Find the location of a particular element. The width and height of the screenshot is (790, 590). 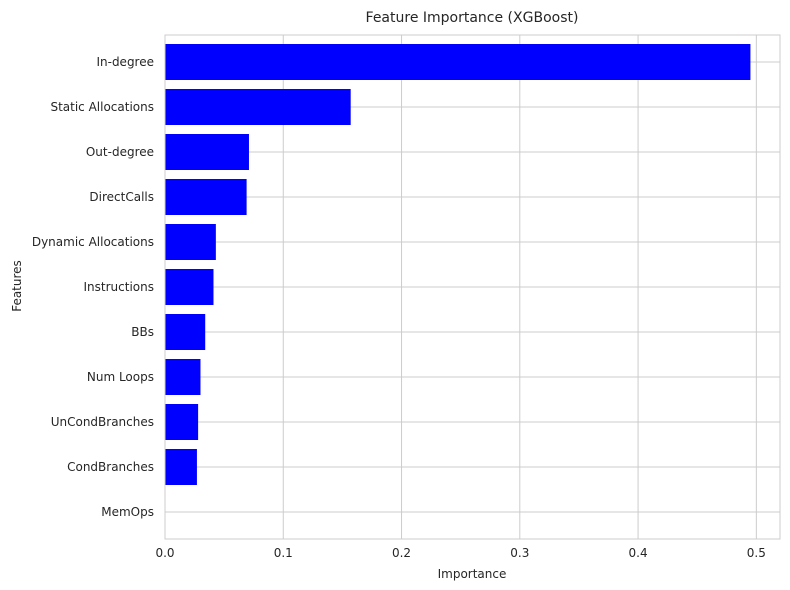

bar-in-degree is located at coordinates (458, 62).